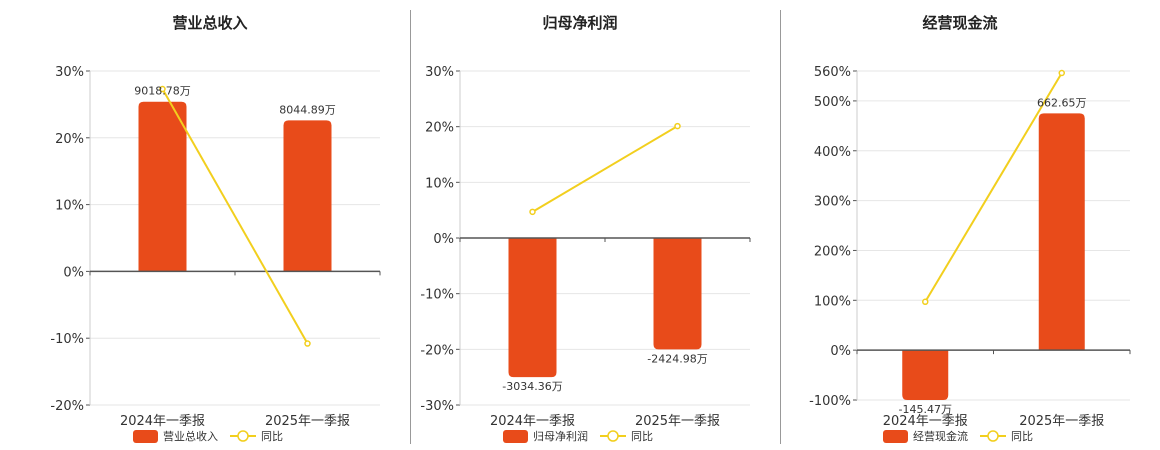 The image size is (1160, 450). Describe the element at coordinates (307, 109) in the screenshot. I see `bar-data-label: 8044.89万` at that location.